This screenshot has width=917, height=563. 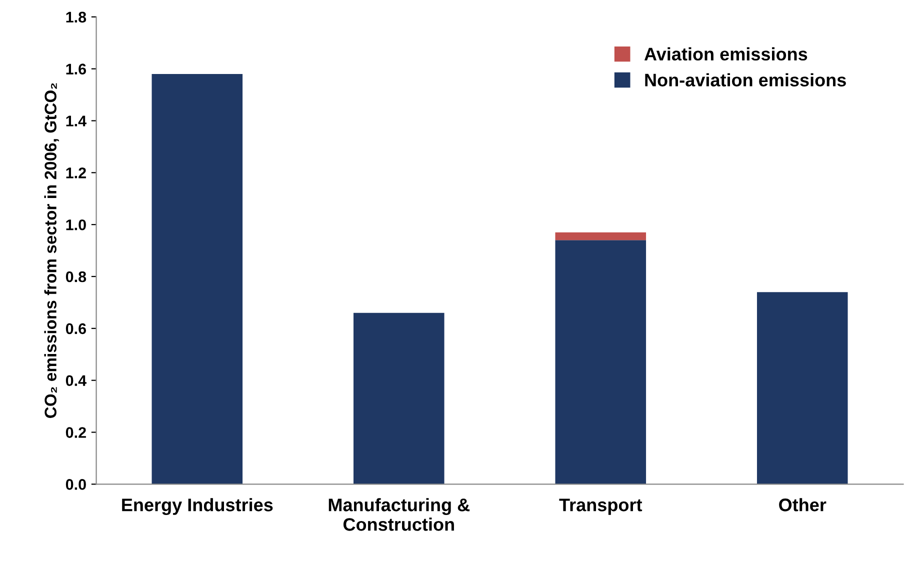 What do you see at coordinates (76, 380) in the screenshot?
I see `y-tick-label: 0.4` at bounding box center [76, 380].